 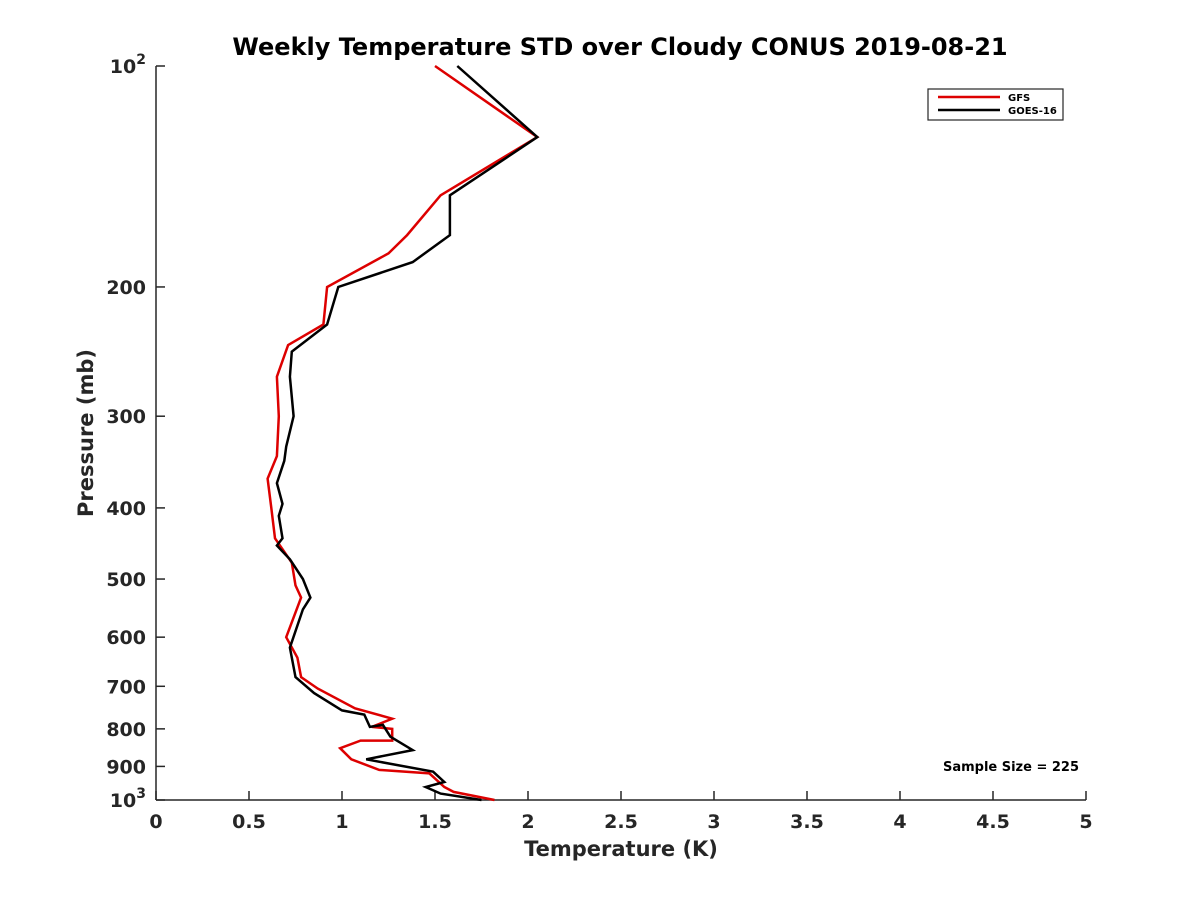 I want to click on legend-label-gfs: GFS, so click(x=1019, y=98).